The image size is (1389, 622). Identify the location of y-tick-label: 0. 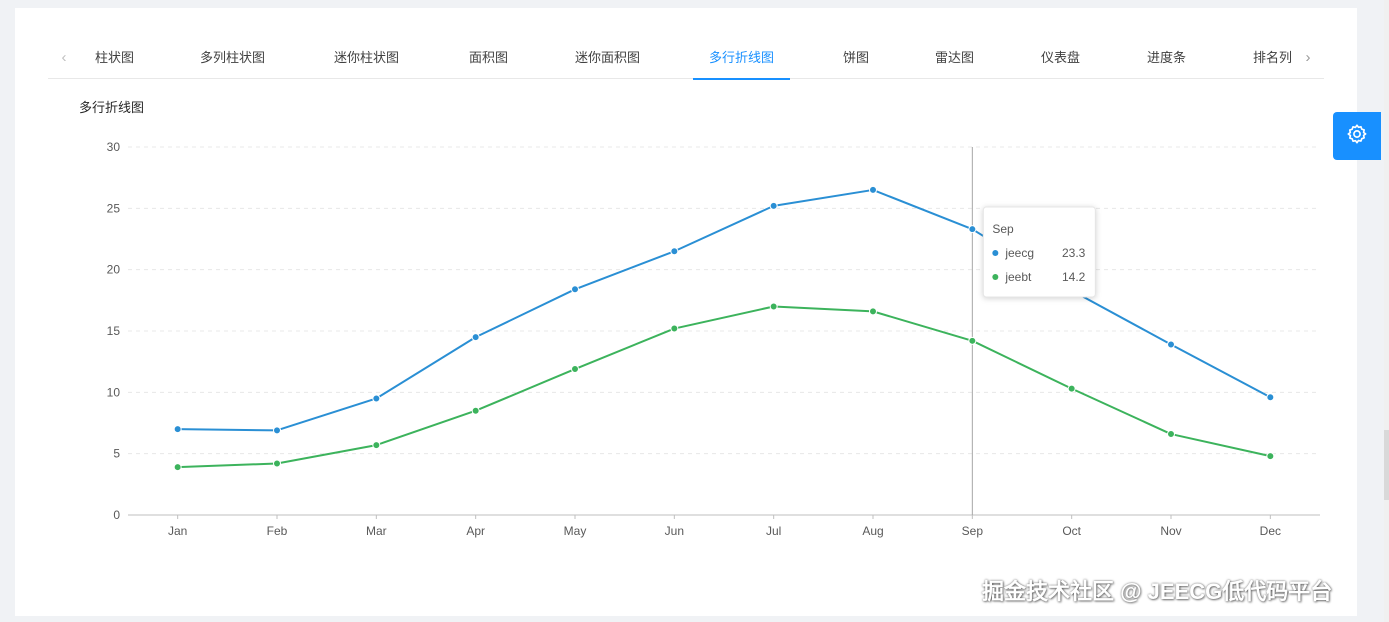
(116, 515).